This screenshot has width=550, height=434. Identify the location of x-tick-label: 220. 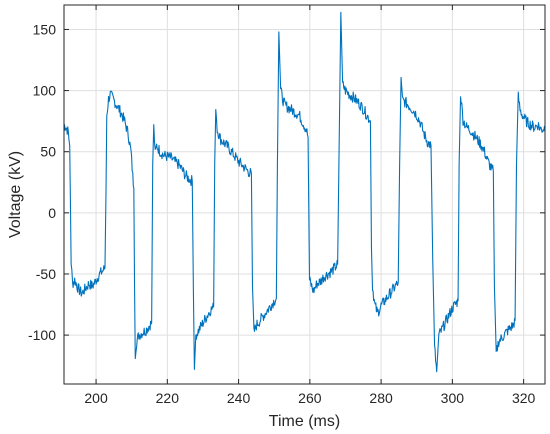
(168, 398).